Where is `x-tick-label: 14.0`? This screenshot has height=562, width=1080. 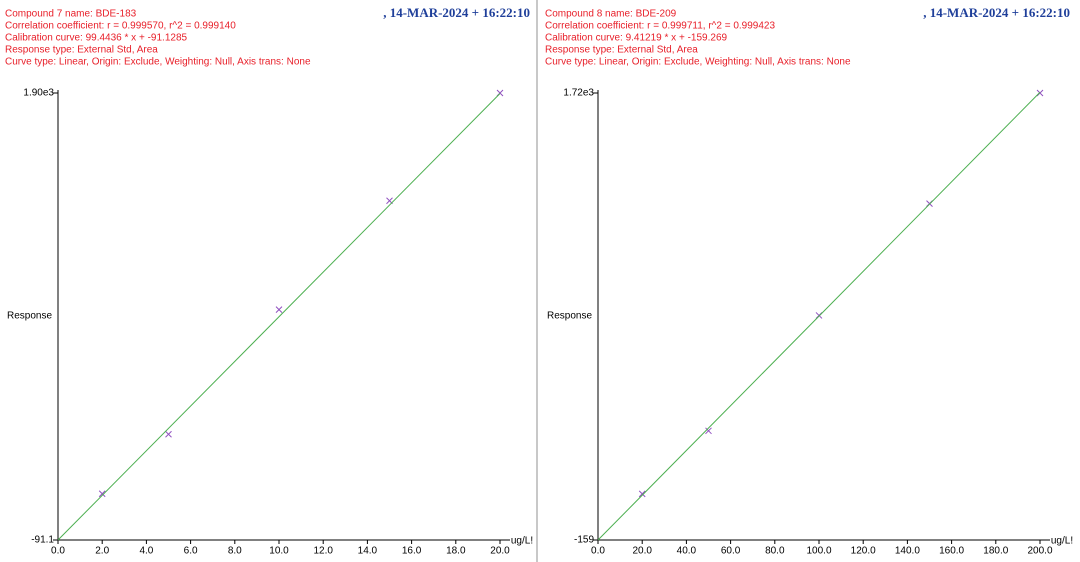 x-tick-label: 14.0 is located at coordinates (368, 551).